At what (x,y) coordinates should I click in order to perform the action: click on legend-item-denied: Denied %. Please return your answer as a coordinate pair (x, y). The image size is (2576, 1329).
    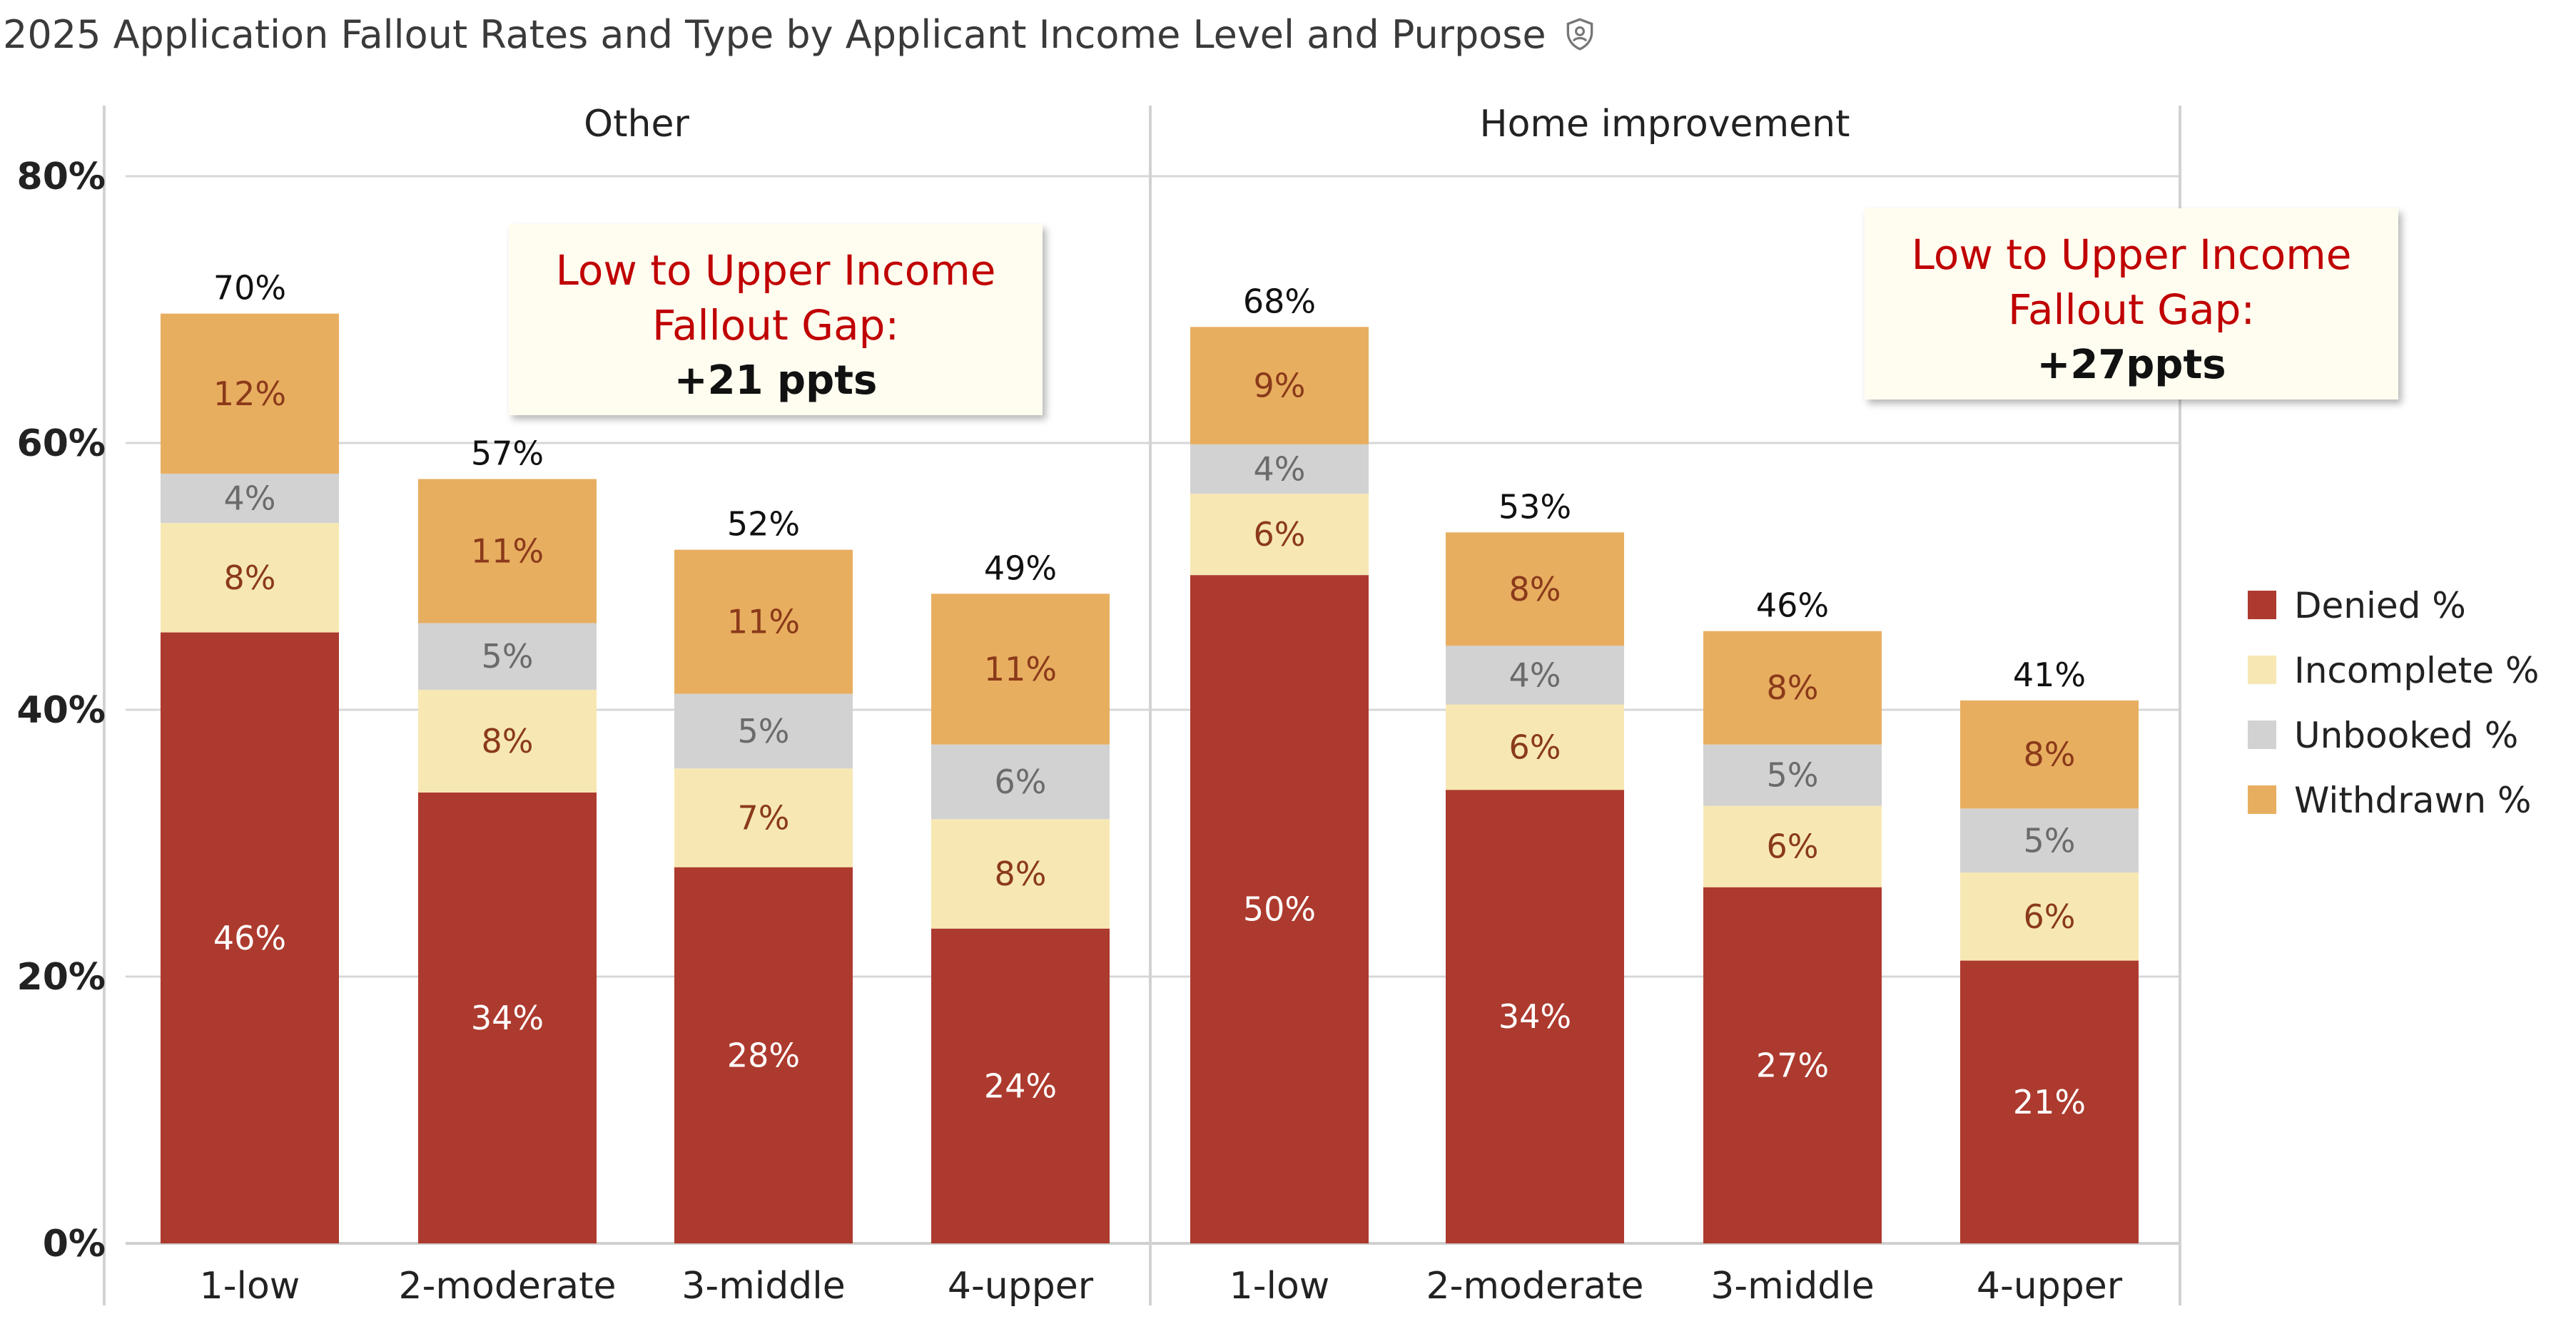
    Looking at the image, I should click on (2357, 605).